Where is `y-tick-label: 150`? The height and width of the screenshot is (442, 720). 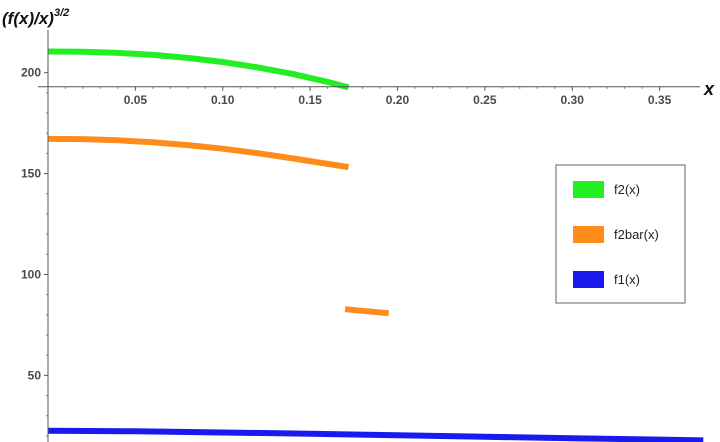 y-tick-label: 150 is located at coordinates (31, 174).